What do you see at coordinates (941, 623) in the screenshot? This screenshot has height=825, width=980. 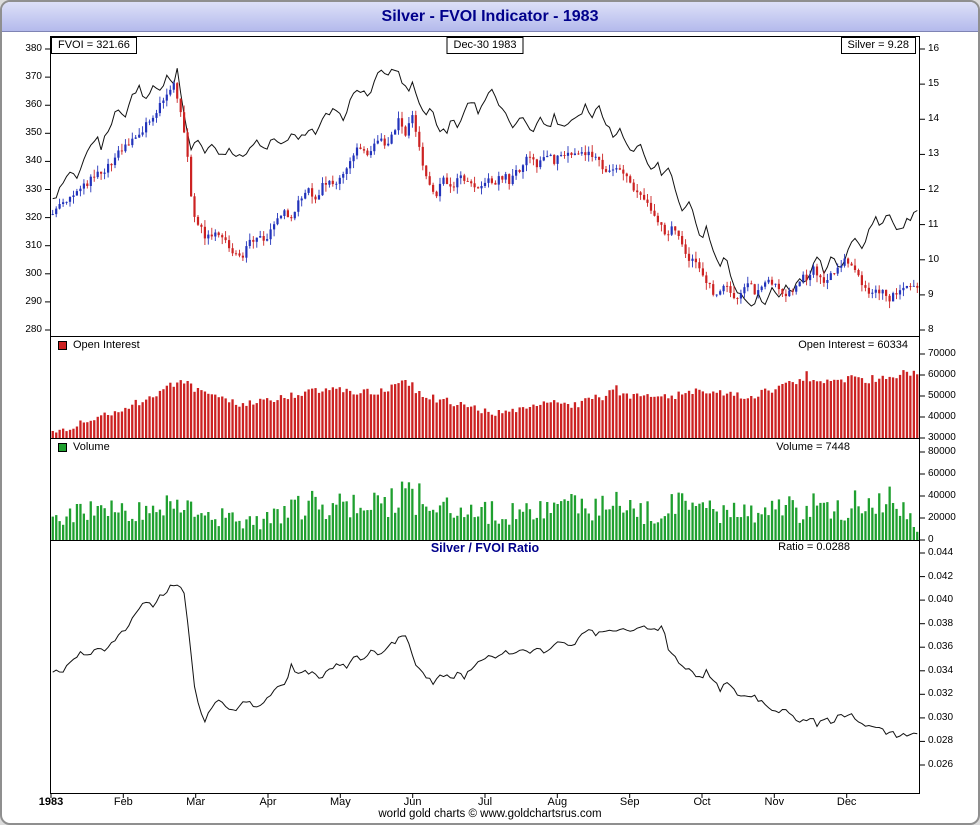 I see `axis-tick-label: 0.038` at bounding box center [941, 623].